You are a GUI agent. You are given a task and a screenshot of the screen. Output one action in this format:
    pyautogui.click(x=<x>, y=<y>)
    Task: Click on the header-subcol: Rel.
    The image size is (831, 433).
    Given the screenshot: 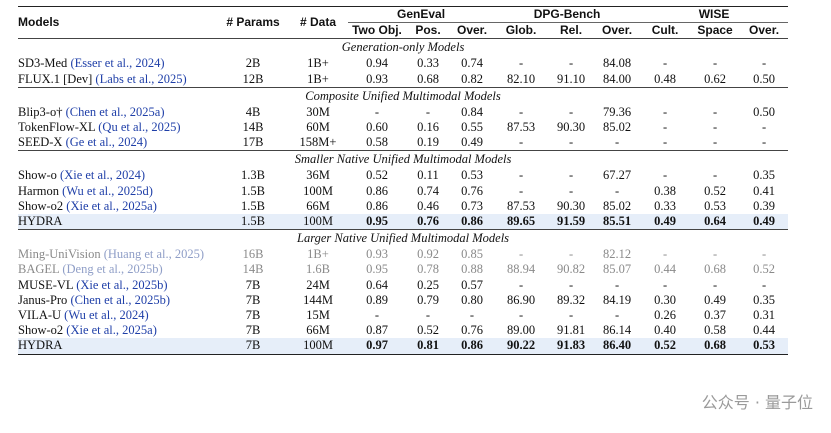 What is the action you would take?
    pyautogui.click(x=571, y=30)
    